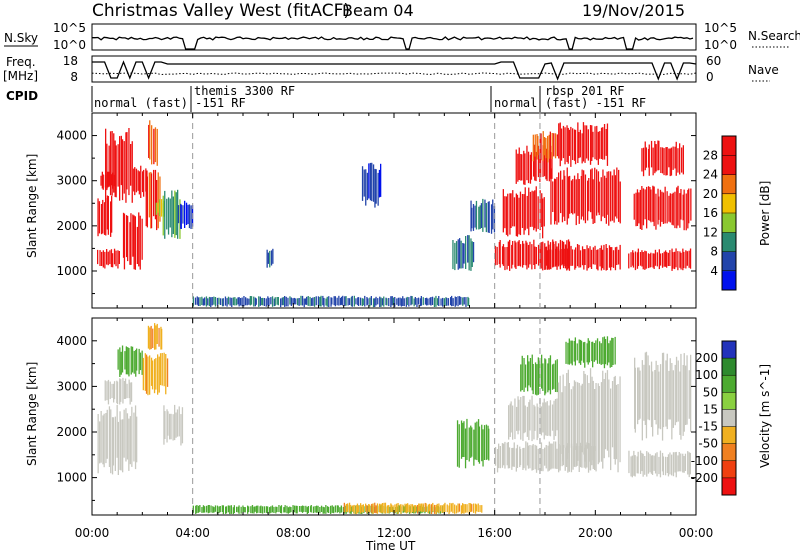  What do you see at coordinates (710, 175) in the screenshot?
I see `power-colorbar-tick-label: 24` at bounding box center [710, 175].